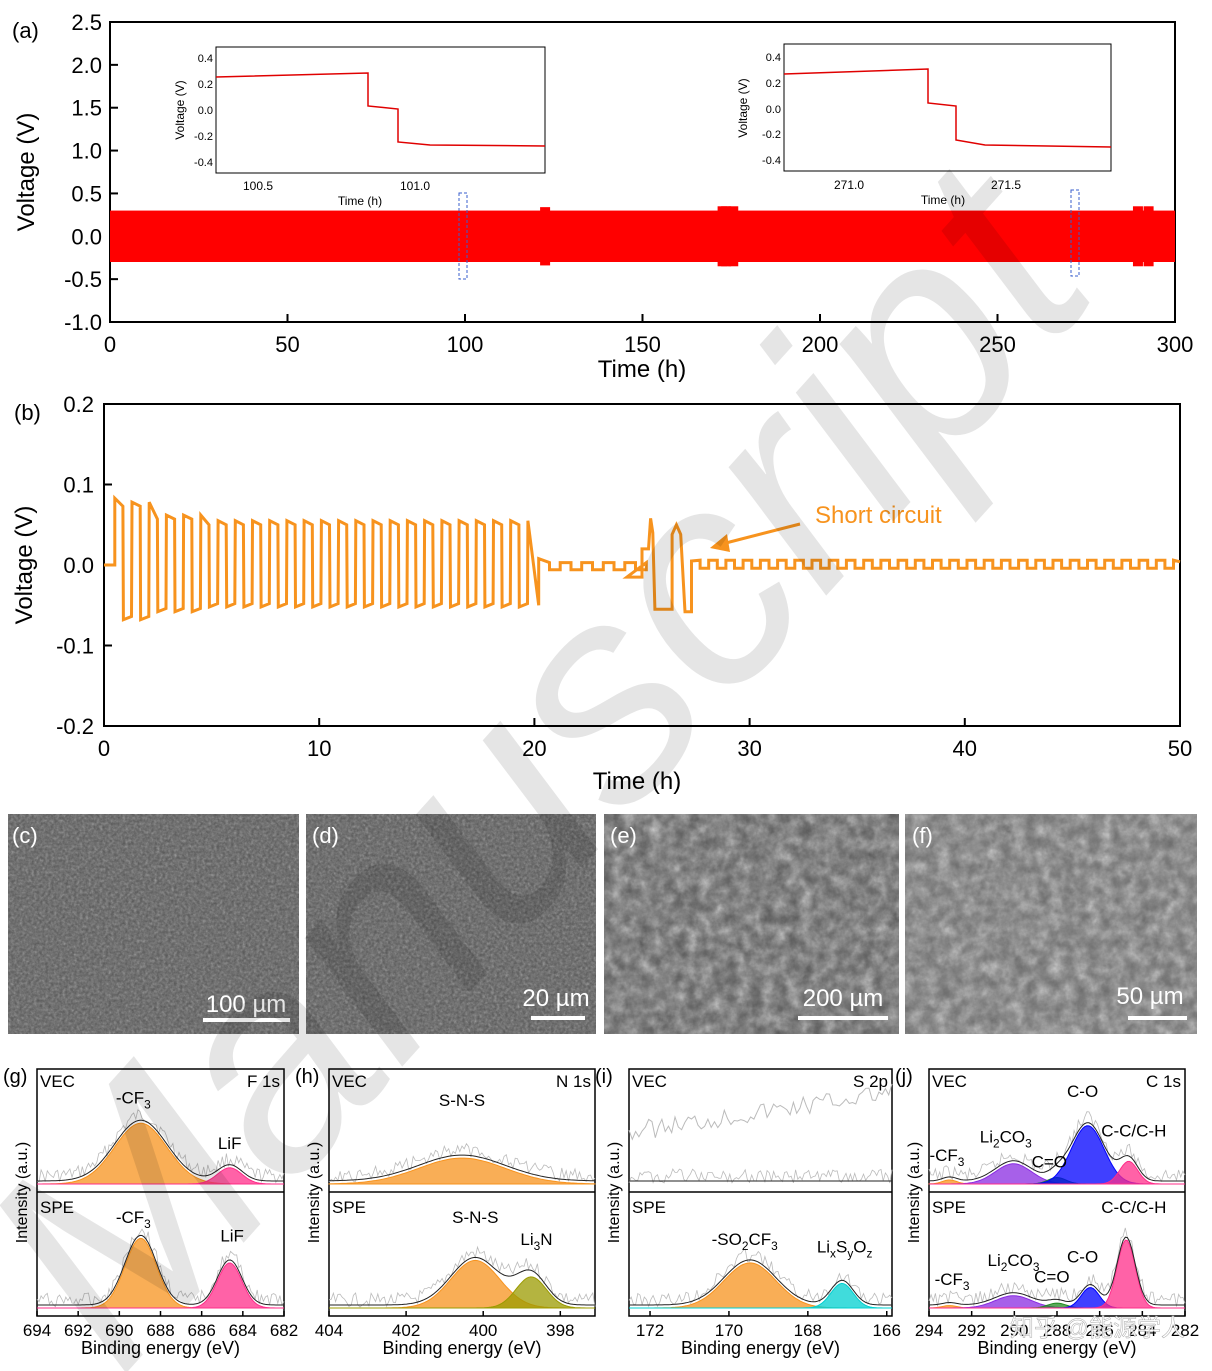  What do you see at coordinates (642, 344) in the screenshot?
I see `panel-a-xtick-label: 150` at bounding box center [642, 344].